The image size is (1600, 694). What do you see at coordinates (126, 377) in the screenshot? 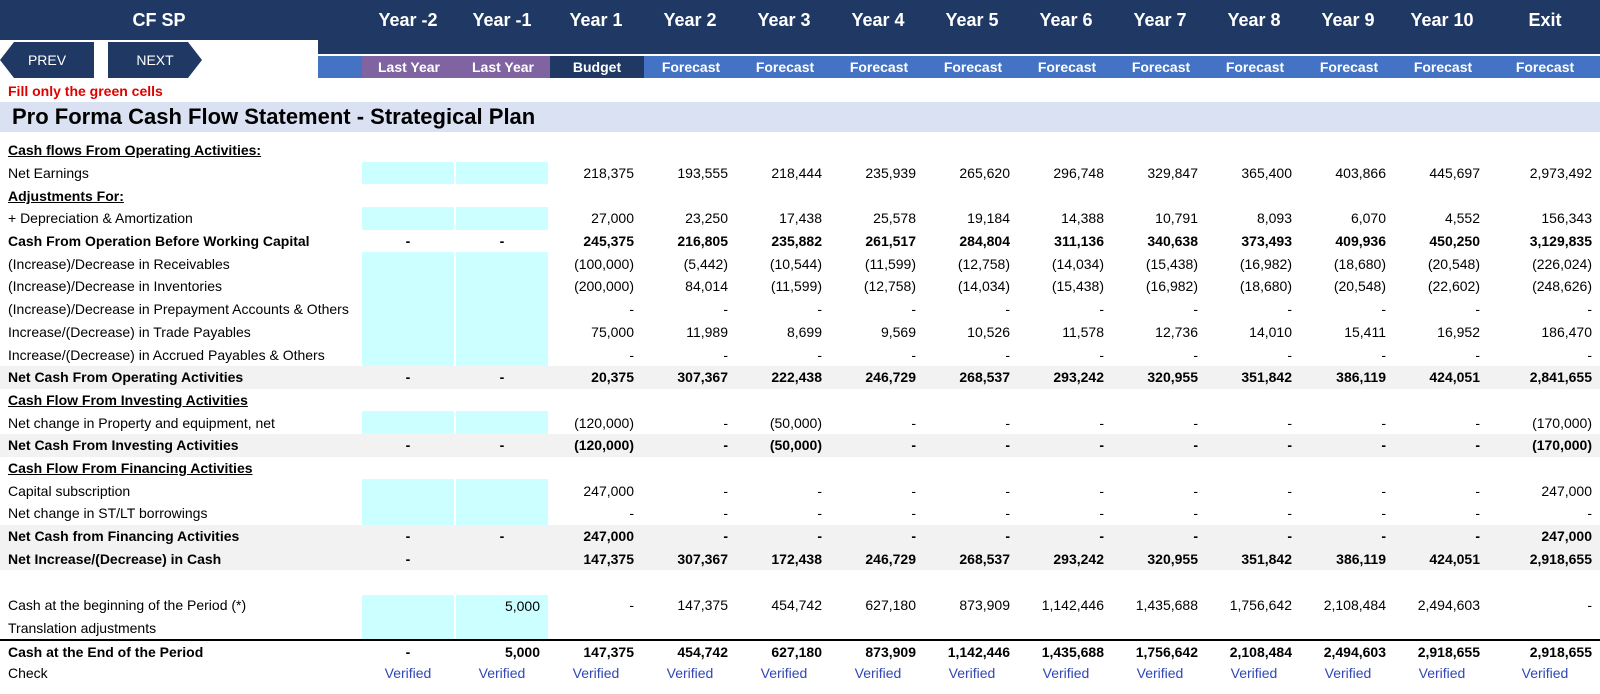
I see `row-label: Net Cash From Operating Activities` at bounding box center [126, 377].